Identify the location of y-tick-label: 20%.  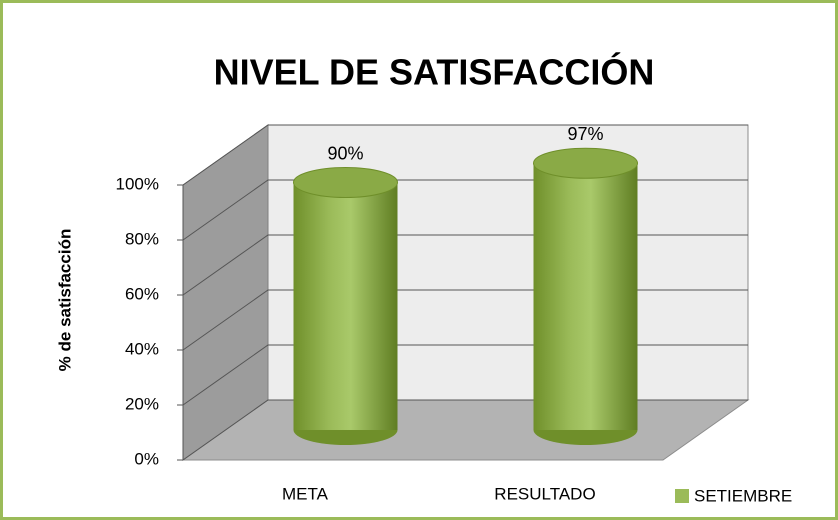
(142, 403).